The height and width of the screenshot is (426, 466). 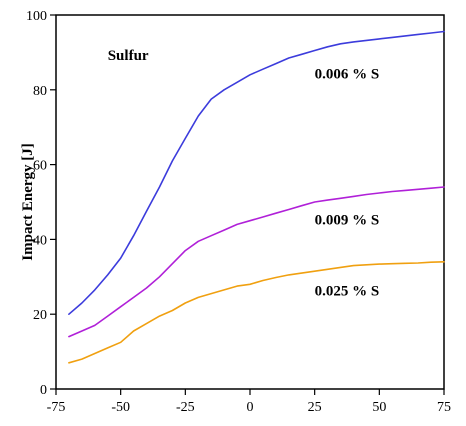 What do you see at coordinates (347, 220) in the screenshot?
I see `series-label-2: 0.009 % S` at bounding box center [347, 220].